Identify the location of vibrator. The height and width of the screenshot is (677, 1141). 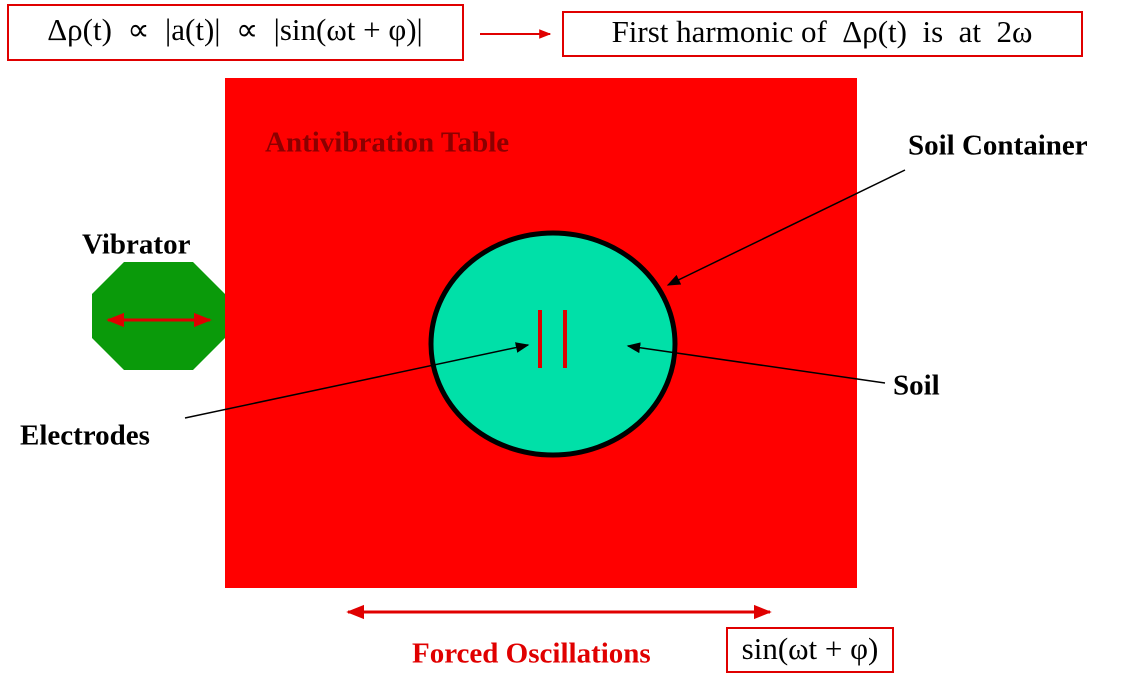
(158, 316).